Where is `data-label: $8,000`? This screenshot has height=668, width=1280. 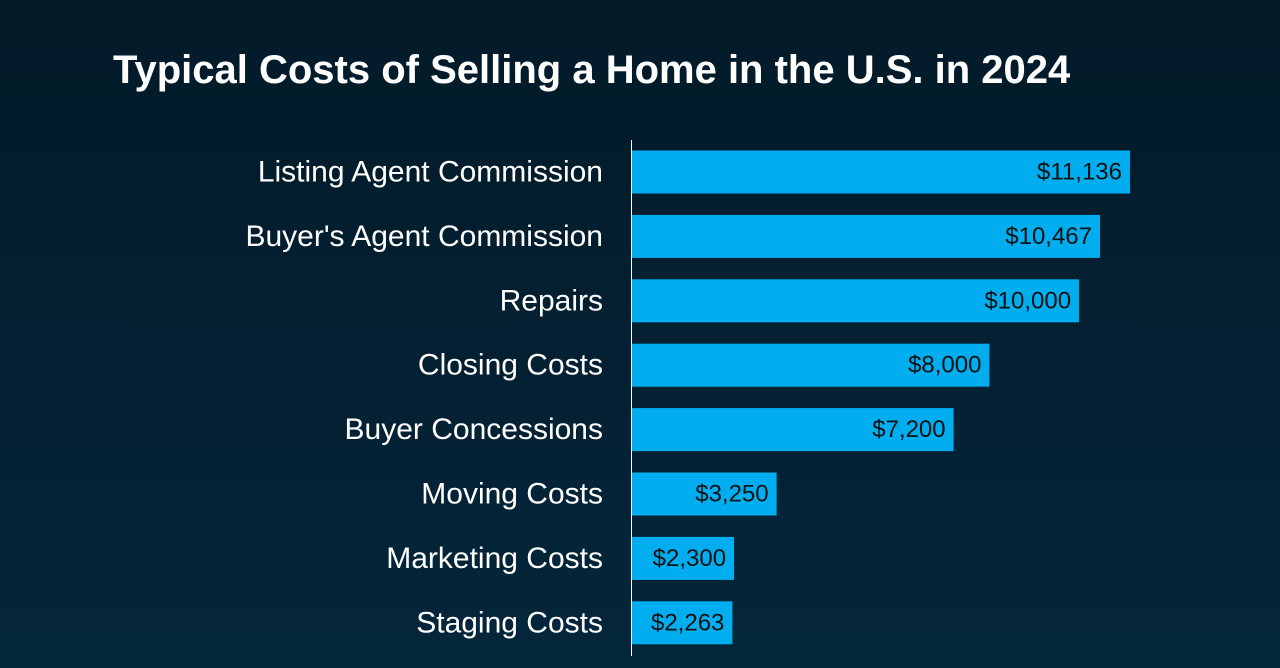
data-label: $8,000 is located at coordinates (944, 365).